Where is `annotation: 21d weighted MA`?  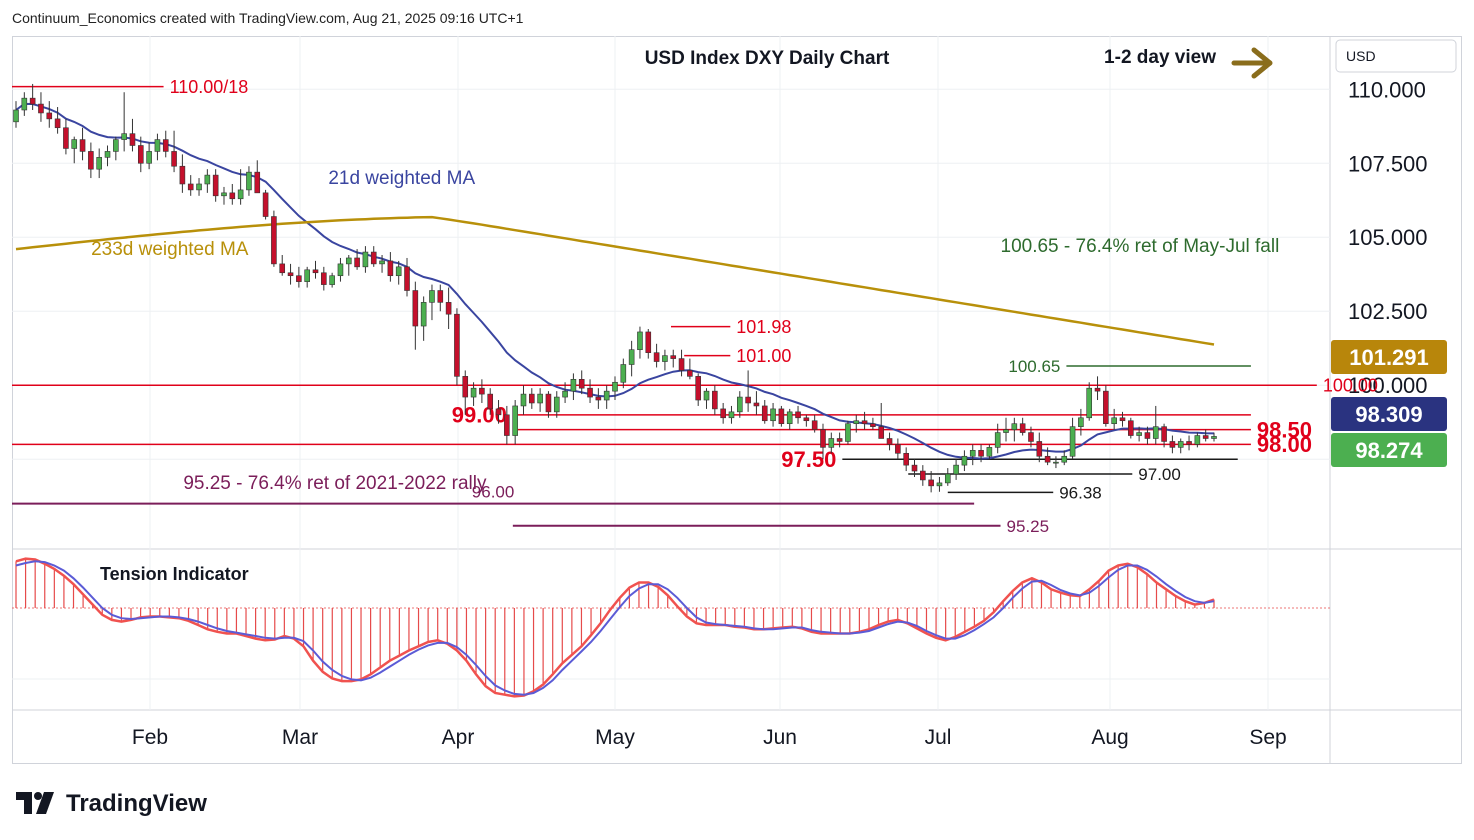 annotation: 21d weighted MA is located at coordinates (401, 178).